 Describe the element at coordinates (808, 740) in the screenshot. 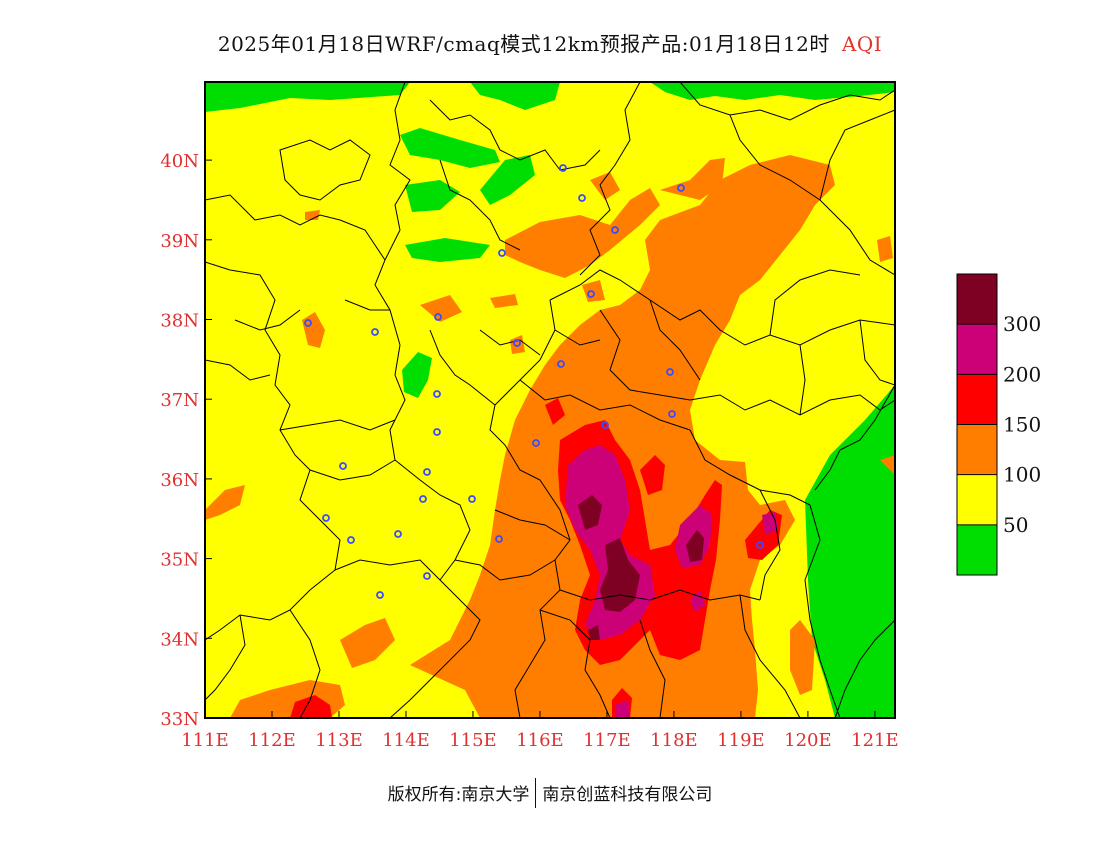

I see `lon-tick-label: 120E` at that location.